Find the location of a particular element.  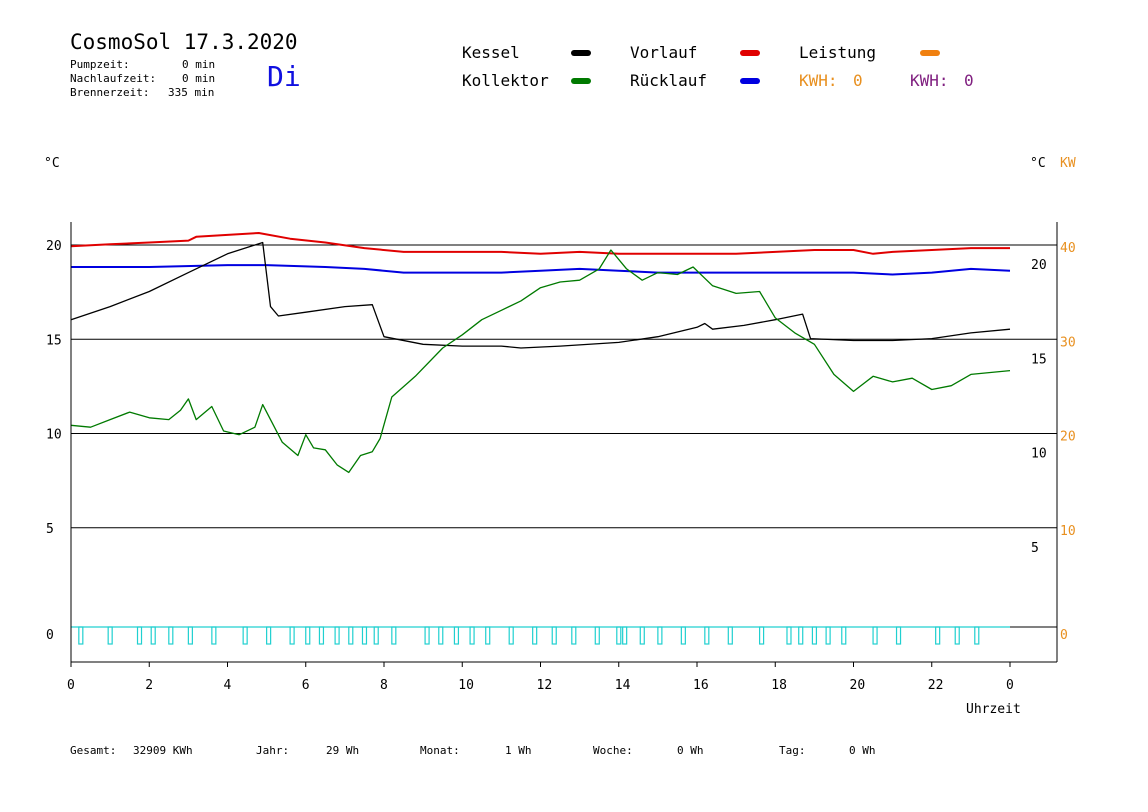

y-right-celsius-tick-label: 15 is located at coordinates (1039, 359).